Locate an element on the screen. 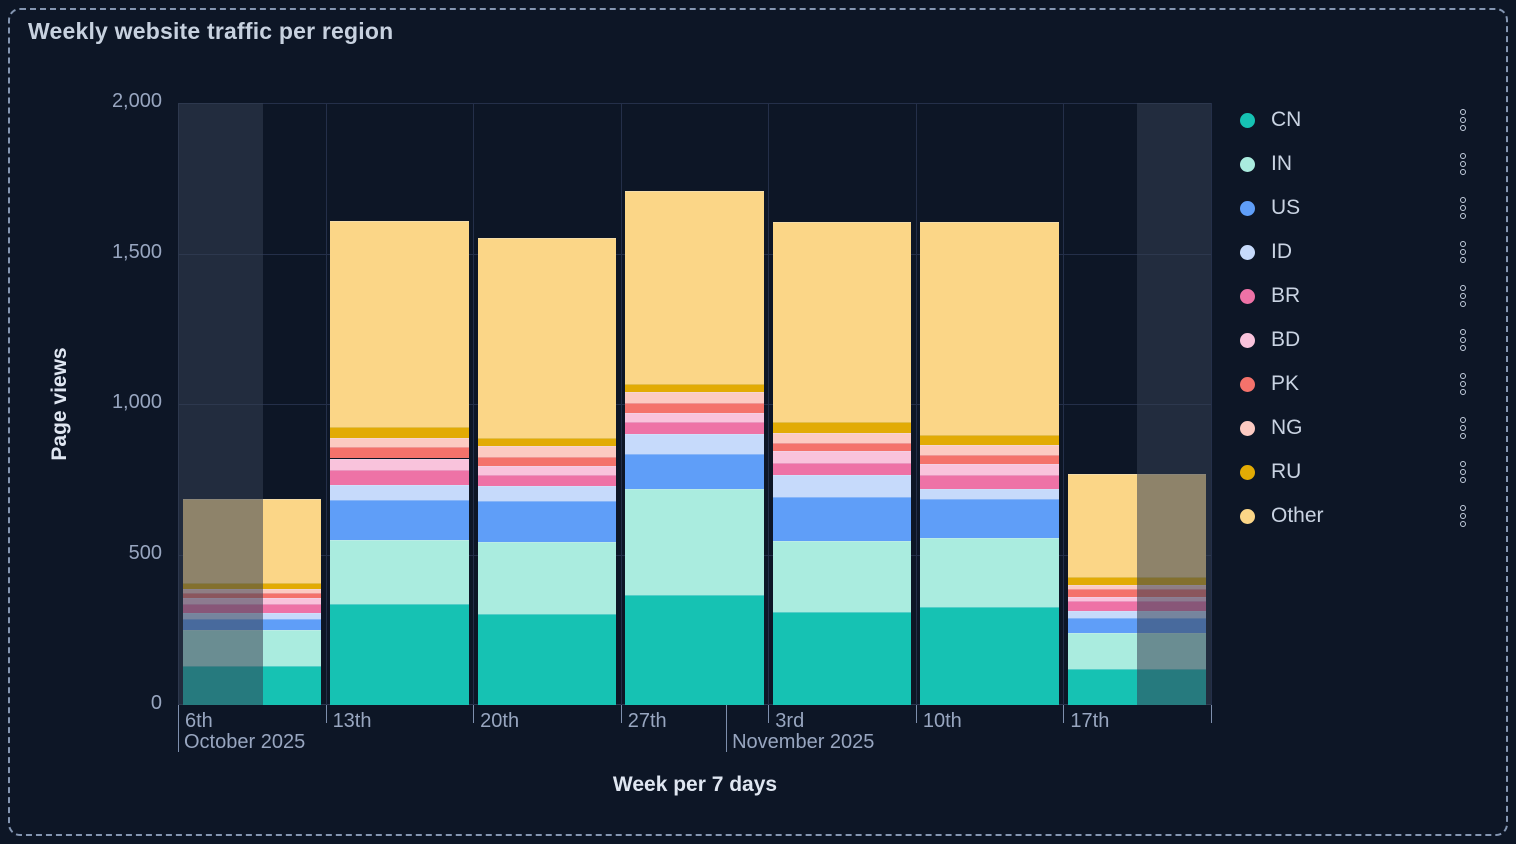 The height and width of the screenshot is (844, 1516). x-tick-label-10th: 10th is located at coordinates (942, 721).